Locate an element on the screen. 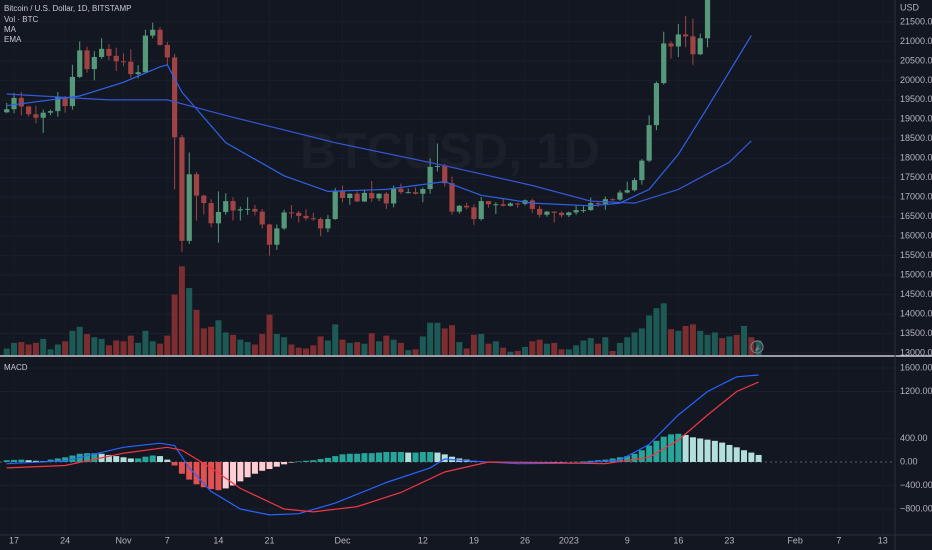 This screenshot has width=932, height=550. logo-icon is located at coordinates (757, 347).